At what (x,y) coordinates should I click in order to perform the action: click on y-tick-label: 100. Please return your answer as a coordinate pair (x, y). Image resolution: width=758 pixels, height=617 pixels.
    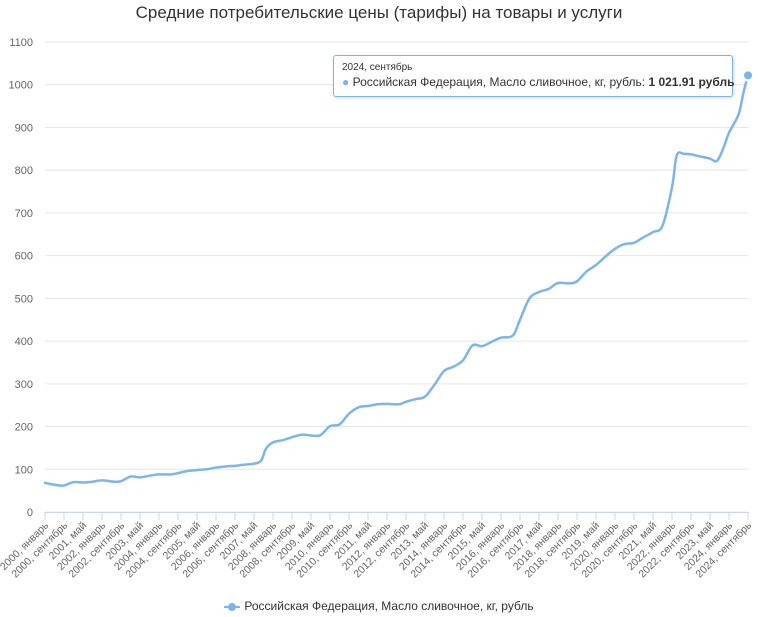
    Looking at the image, I should click on (24, 470).